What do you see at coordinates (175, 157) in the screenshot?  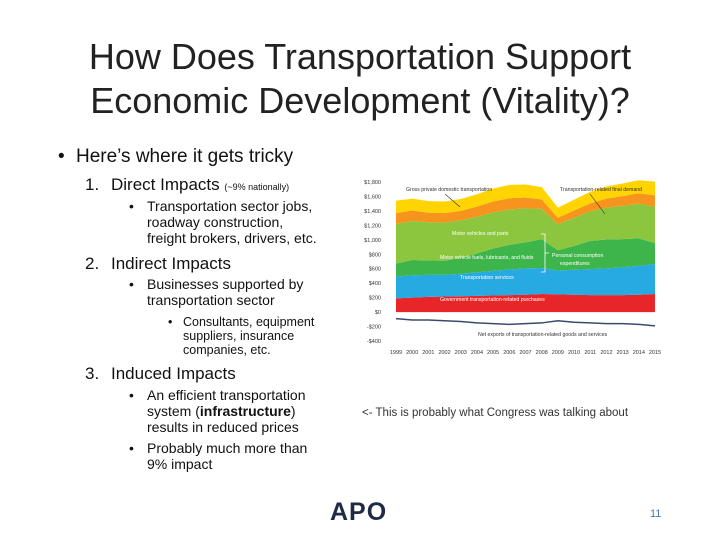 I see `bullet: Here’s where it gets tricky` at bounding box center [175, 157].